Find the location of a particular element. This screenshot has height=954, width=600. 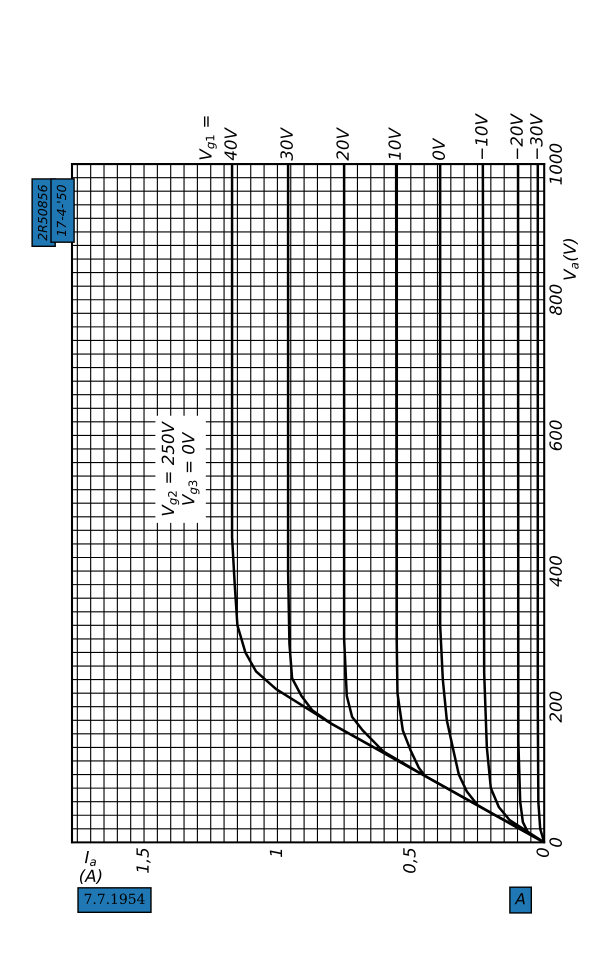

legend-title: V$_{g1}$ = is located at coordinates (208, 138).